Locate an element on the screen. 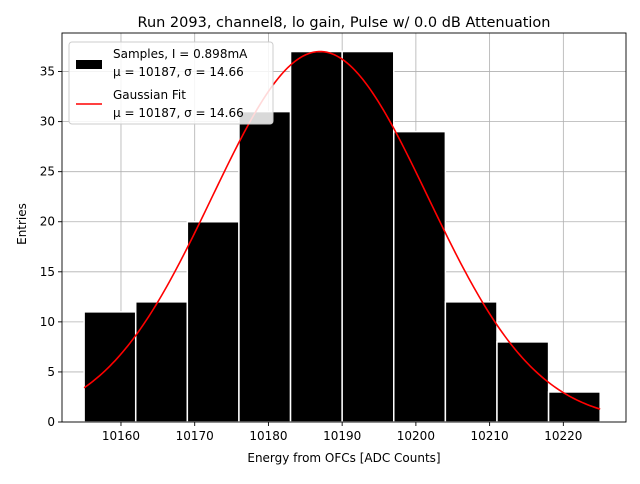 The image size is (640, 484). x-axis-ticks: 10160 10170 10180 10190 10200 10210 10220 is located at coordinates (342, 432).